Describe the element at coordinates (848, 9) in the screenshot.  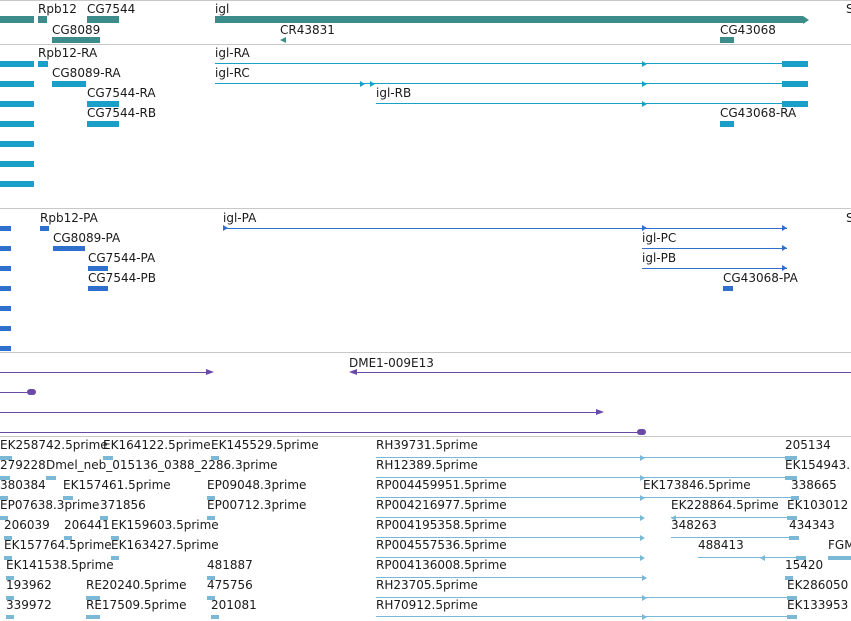
I see `gene-label: S` at that location.